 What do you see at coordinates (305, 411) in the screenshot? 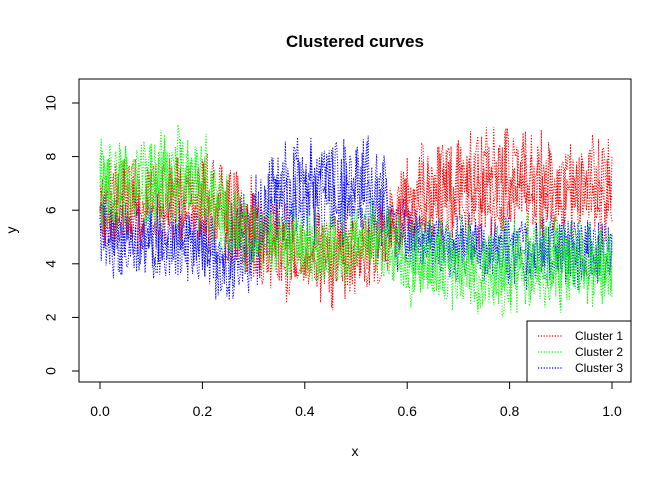
I see `x-tick-label: 0.4` at bounding box center [305, 411].